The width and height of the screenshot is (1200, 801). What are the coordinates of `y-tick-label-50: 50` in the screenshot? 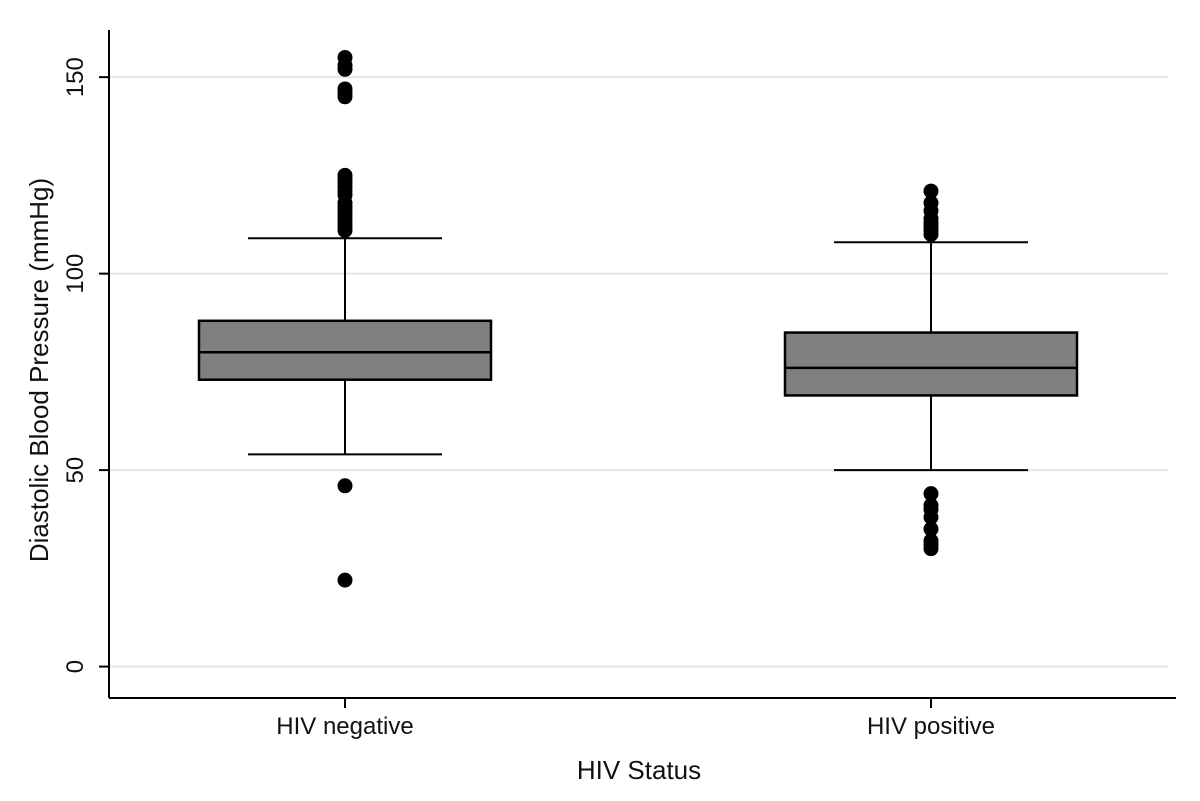 It's located at (75, 470).